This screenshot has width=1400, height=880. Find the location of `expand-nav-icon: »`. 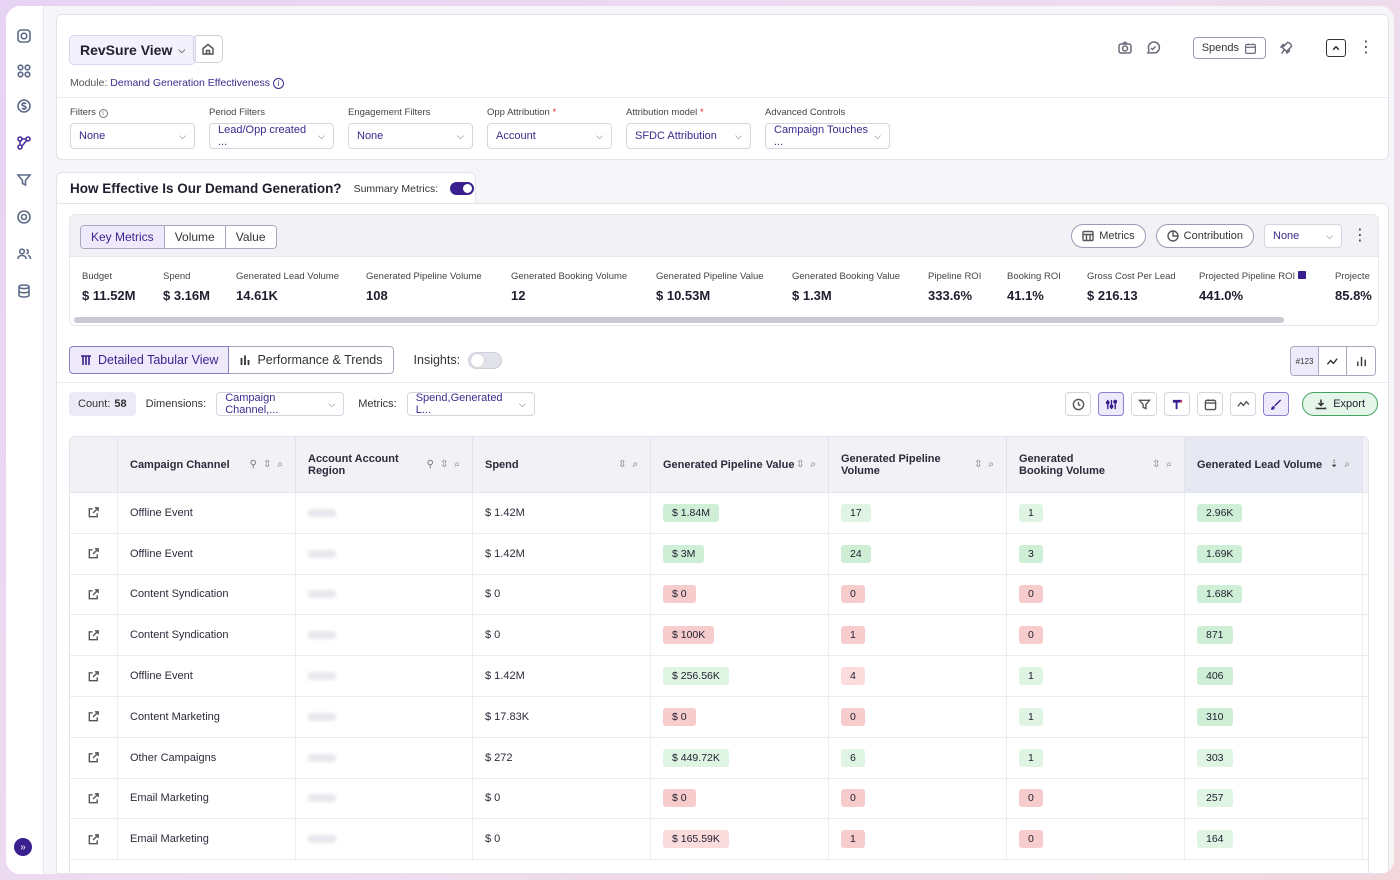

expand-nav-icon: » is located at coordinates (23, 847).